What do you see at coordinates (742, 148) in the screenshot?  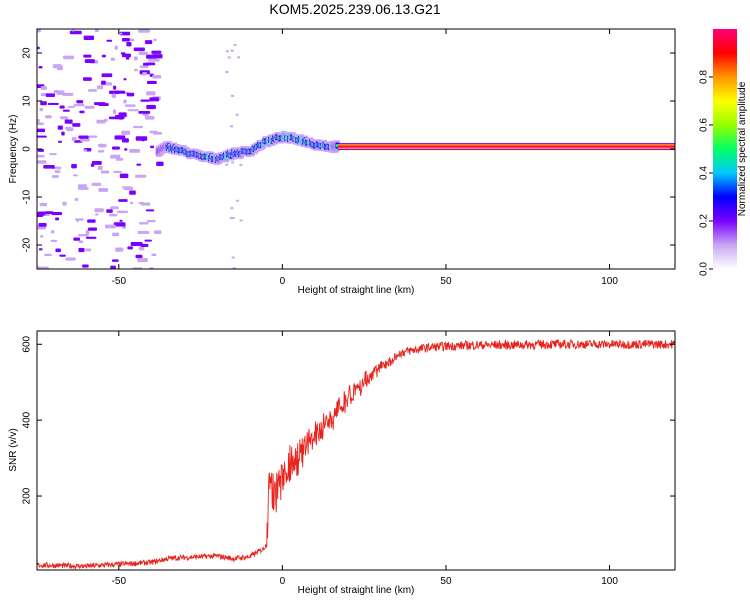 I see `colorbar-label: Normalized spectral amplitude` at bounding box center [742, 148].